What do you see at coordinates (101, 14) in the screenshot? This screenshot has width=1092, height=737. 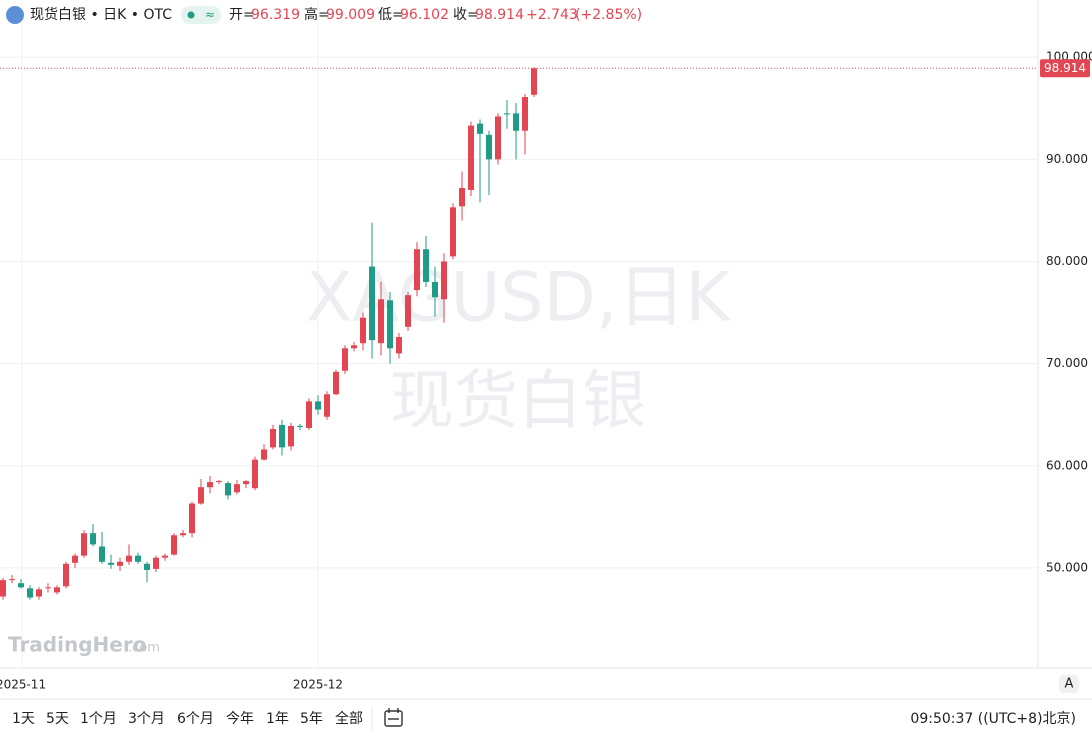 I see `symbol: 现货白银 • 日K • OTC` at bounding box center [101, 14].